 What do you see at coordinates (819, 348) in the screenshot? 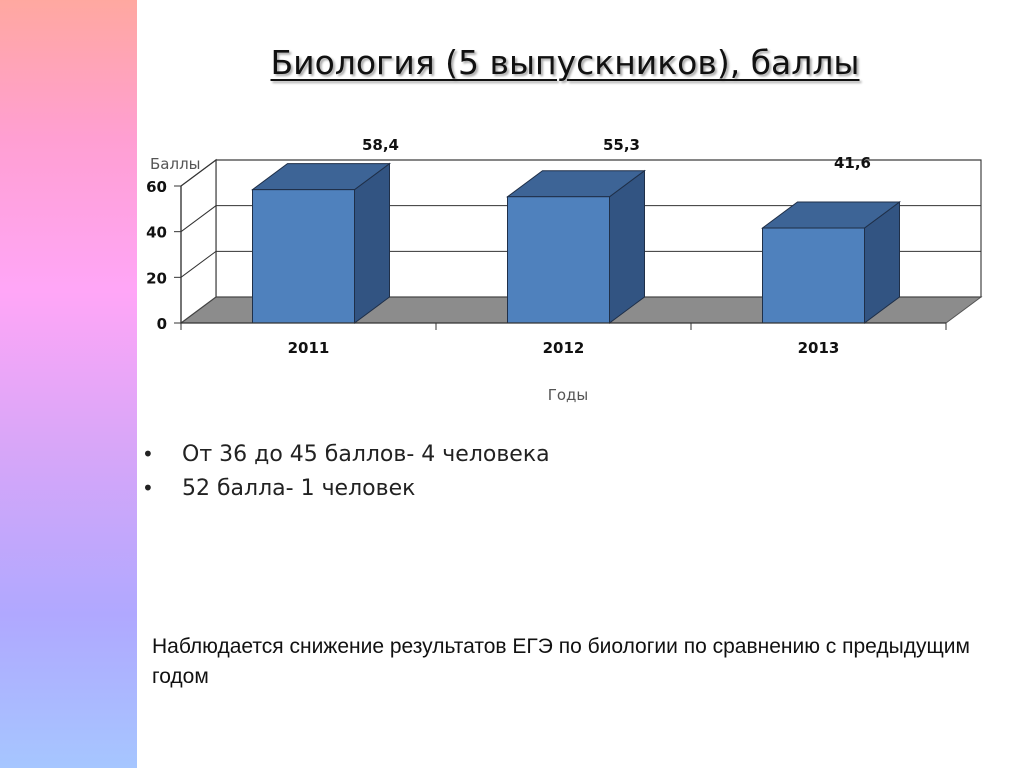
I see `x-tick-label: 2013` at bounding box center [819, 348].